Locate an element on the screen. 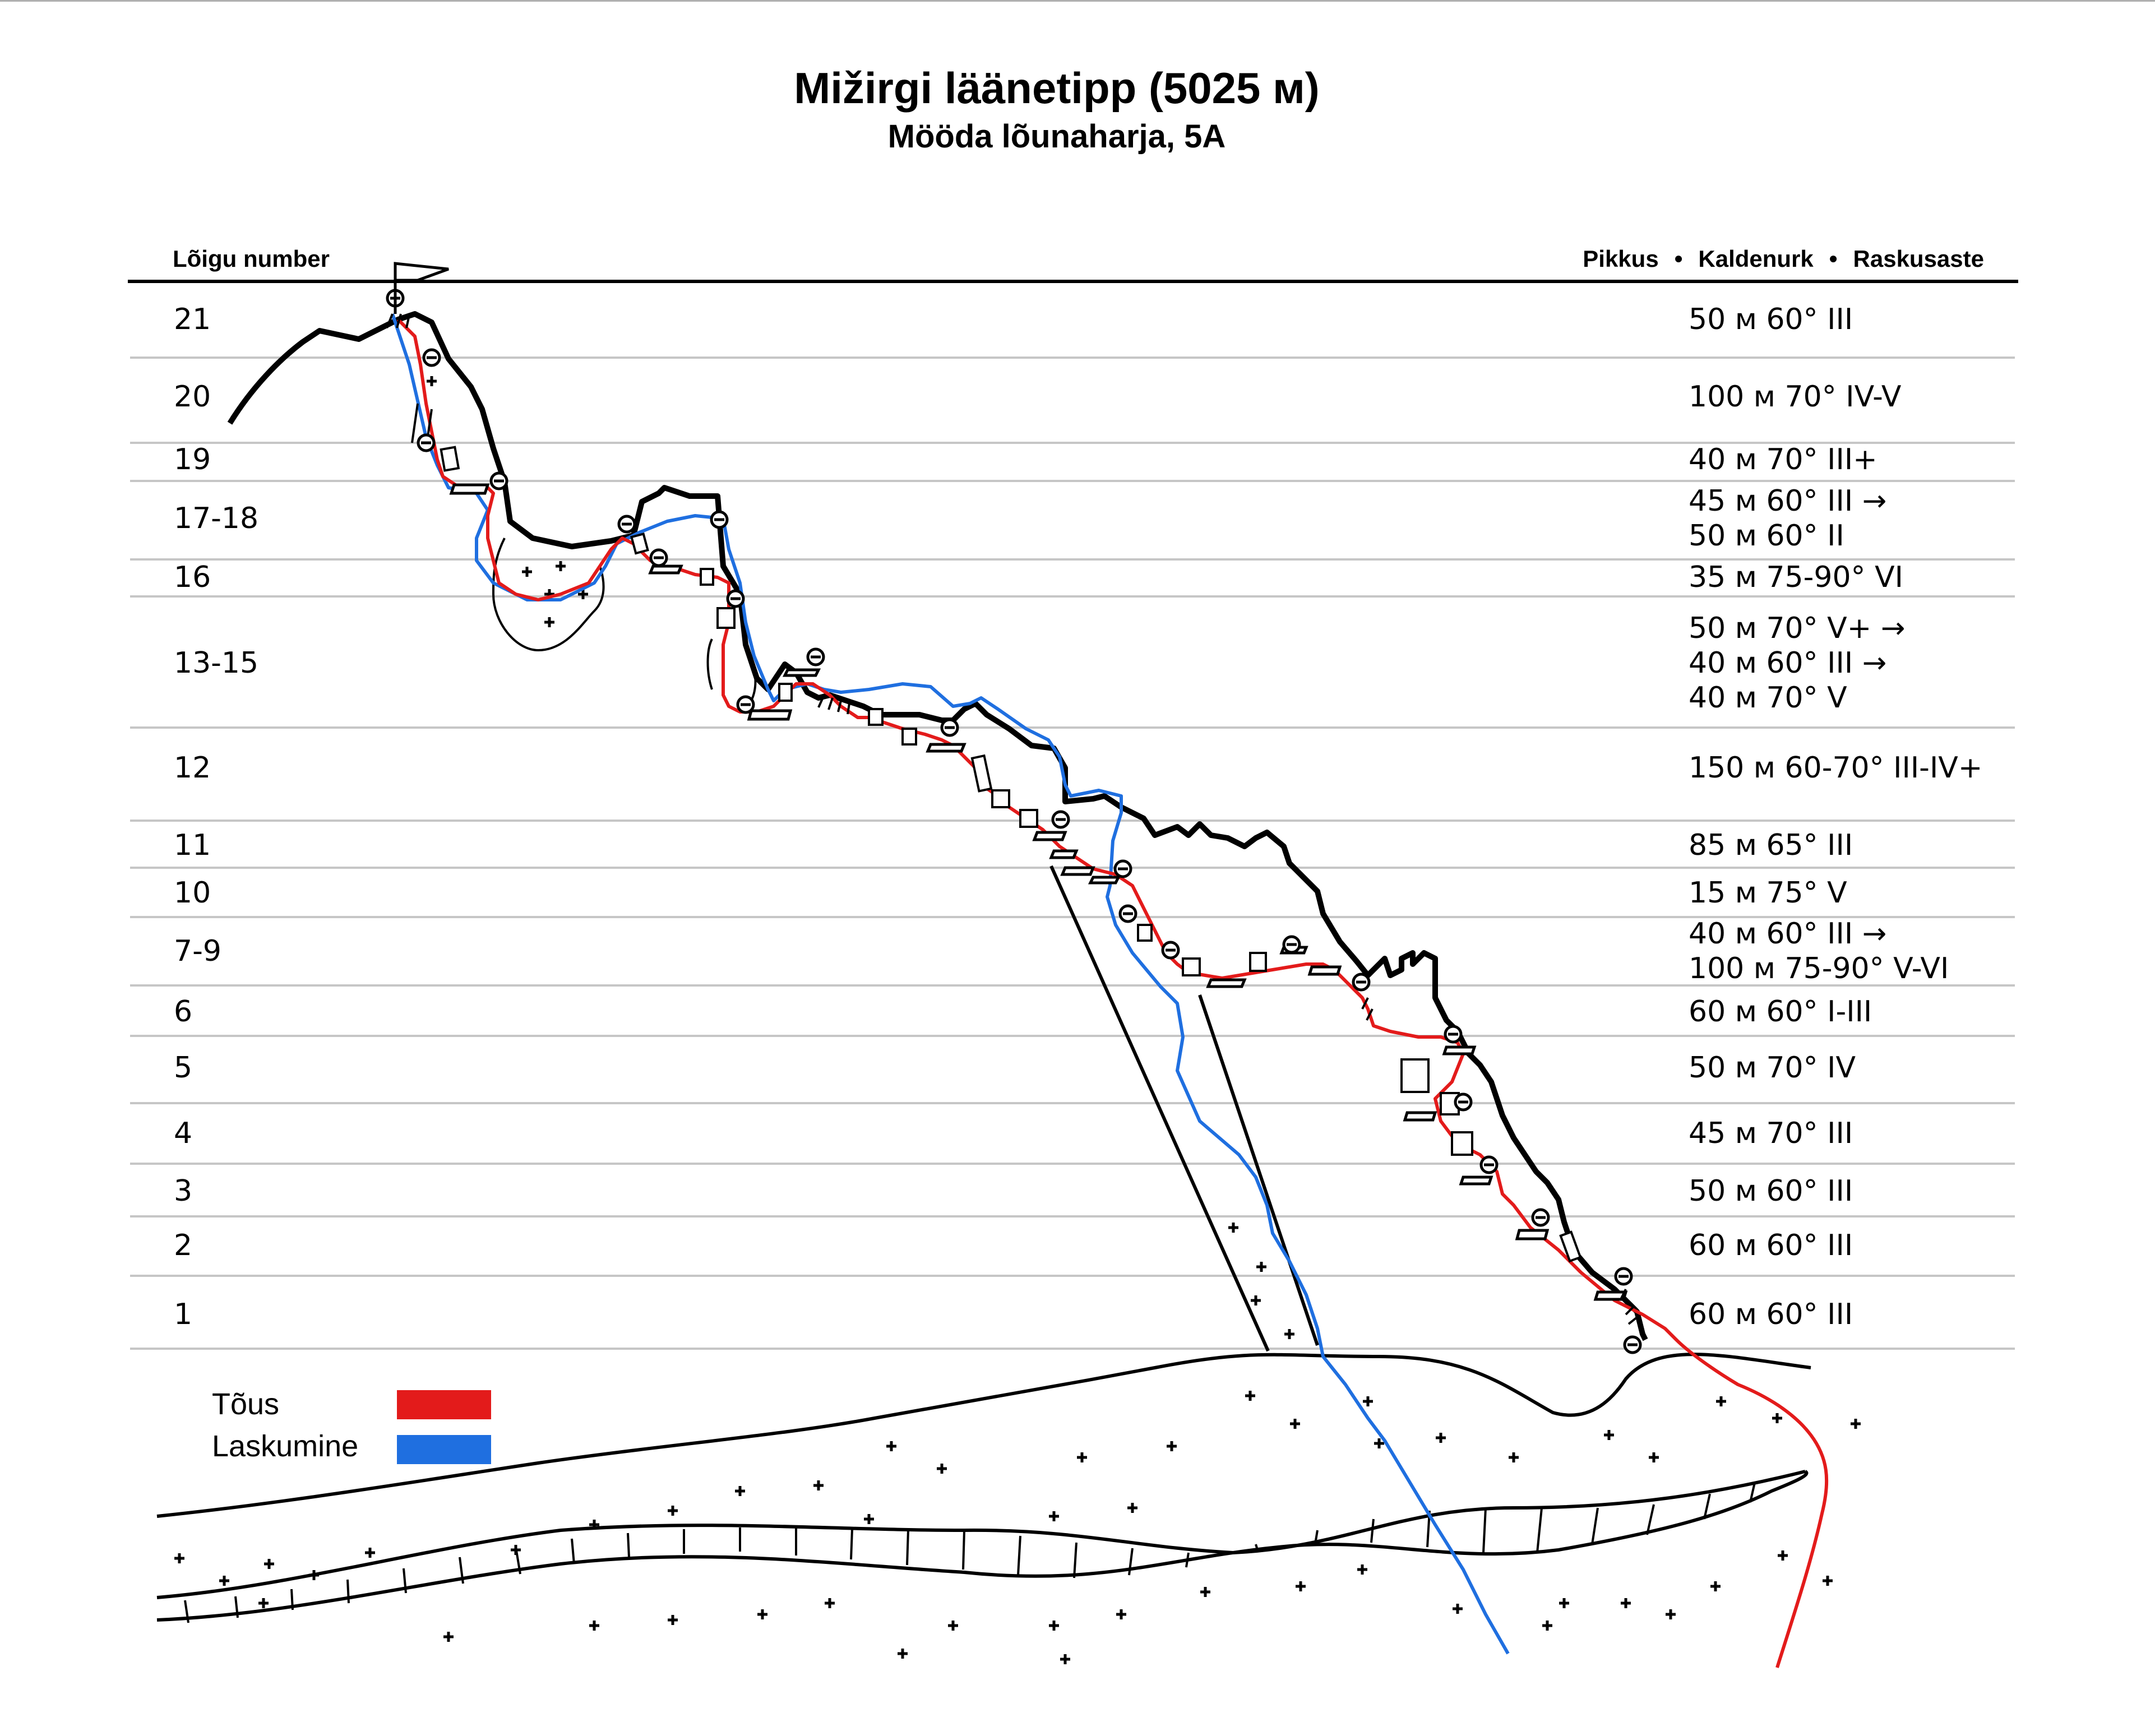 The height and width of the screenshot is (1736, 2155). glacier is located at coordinates (983, 1488).